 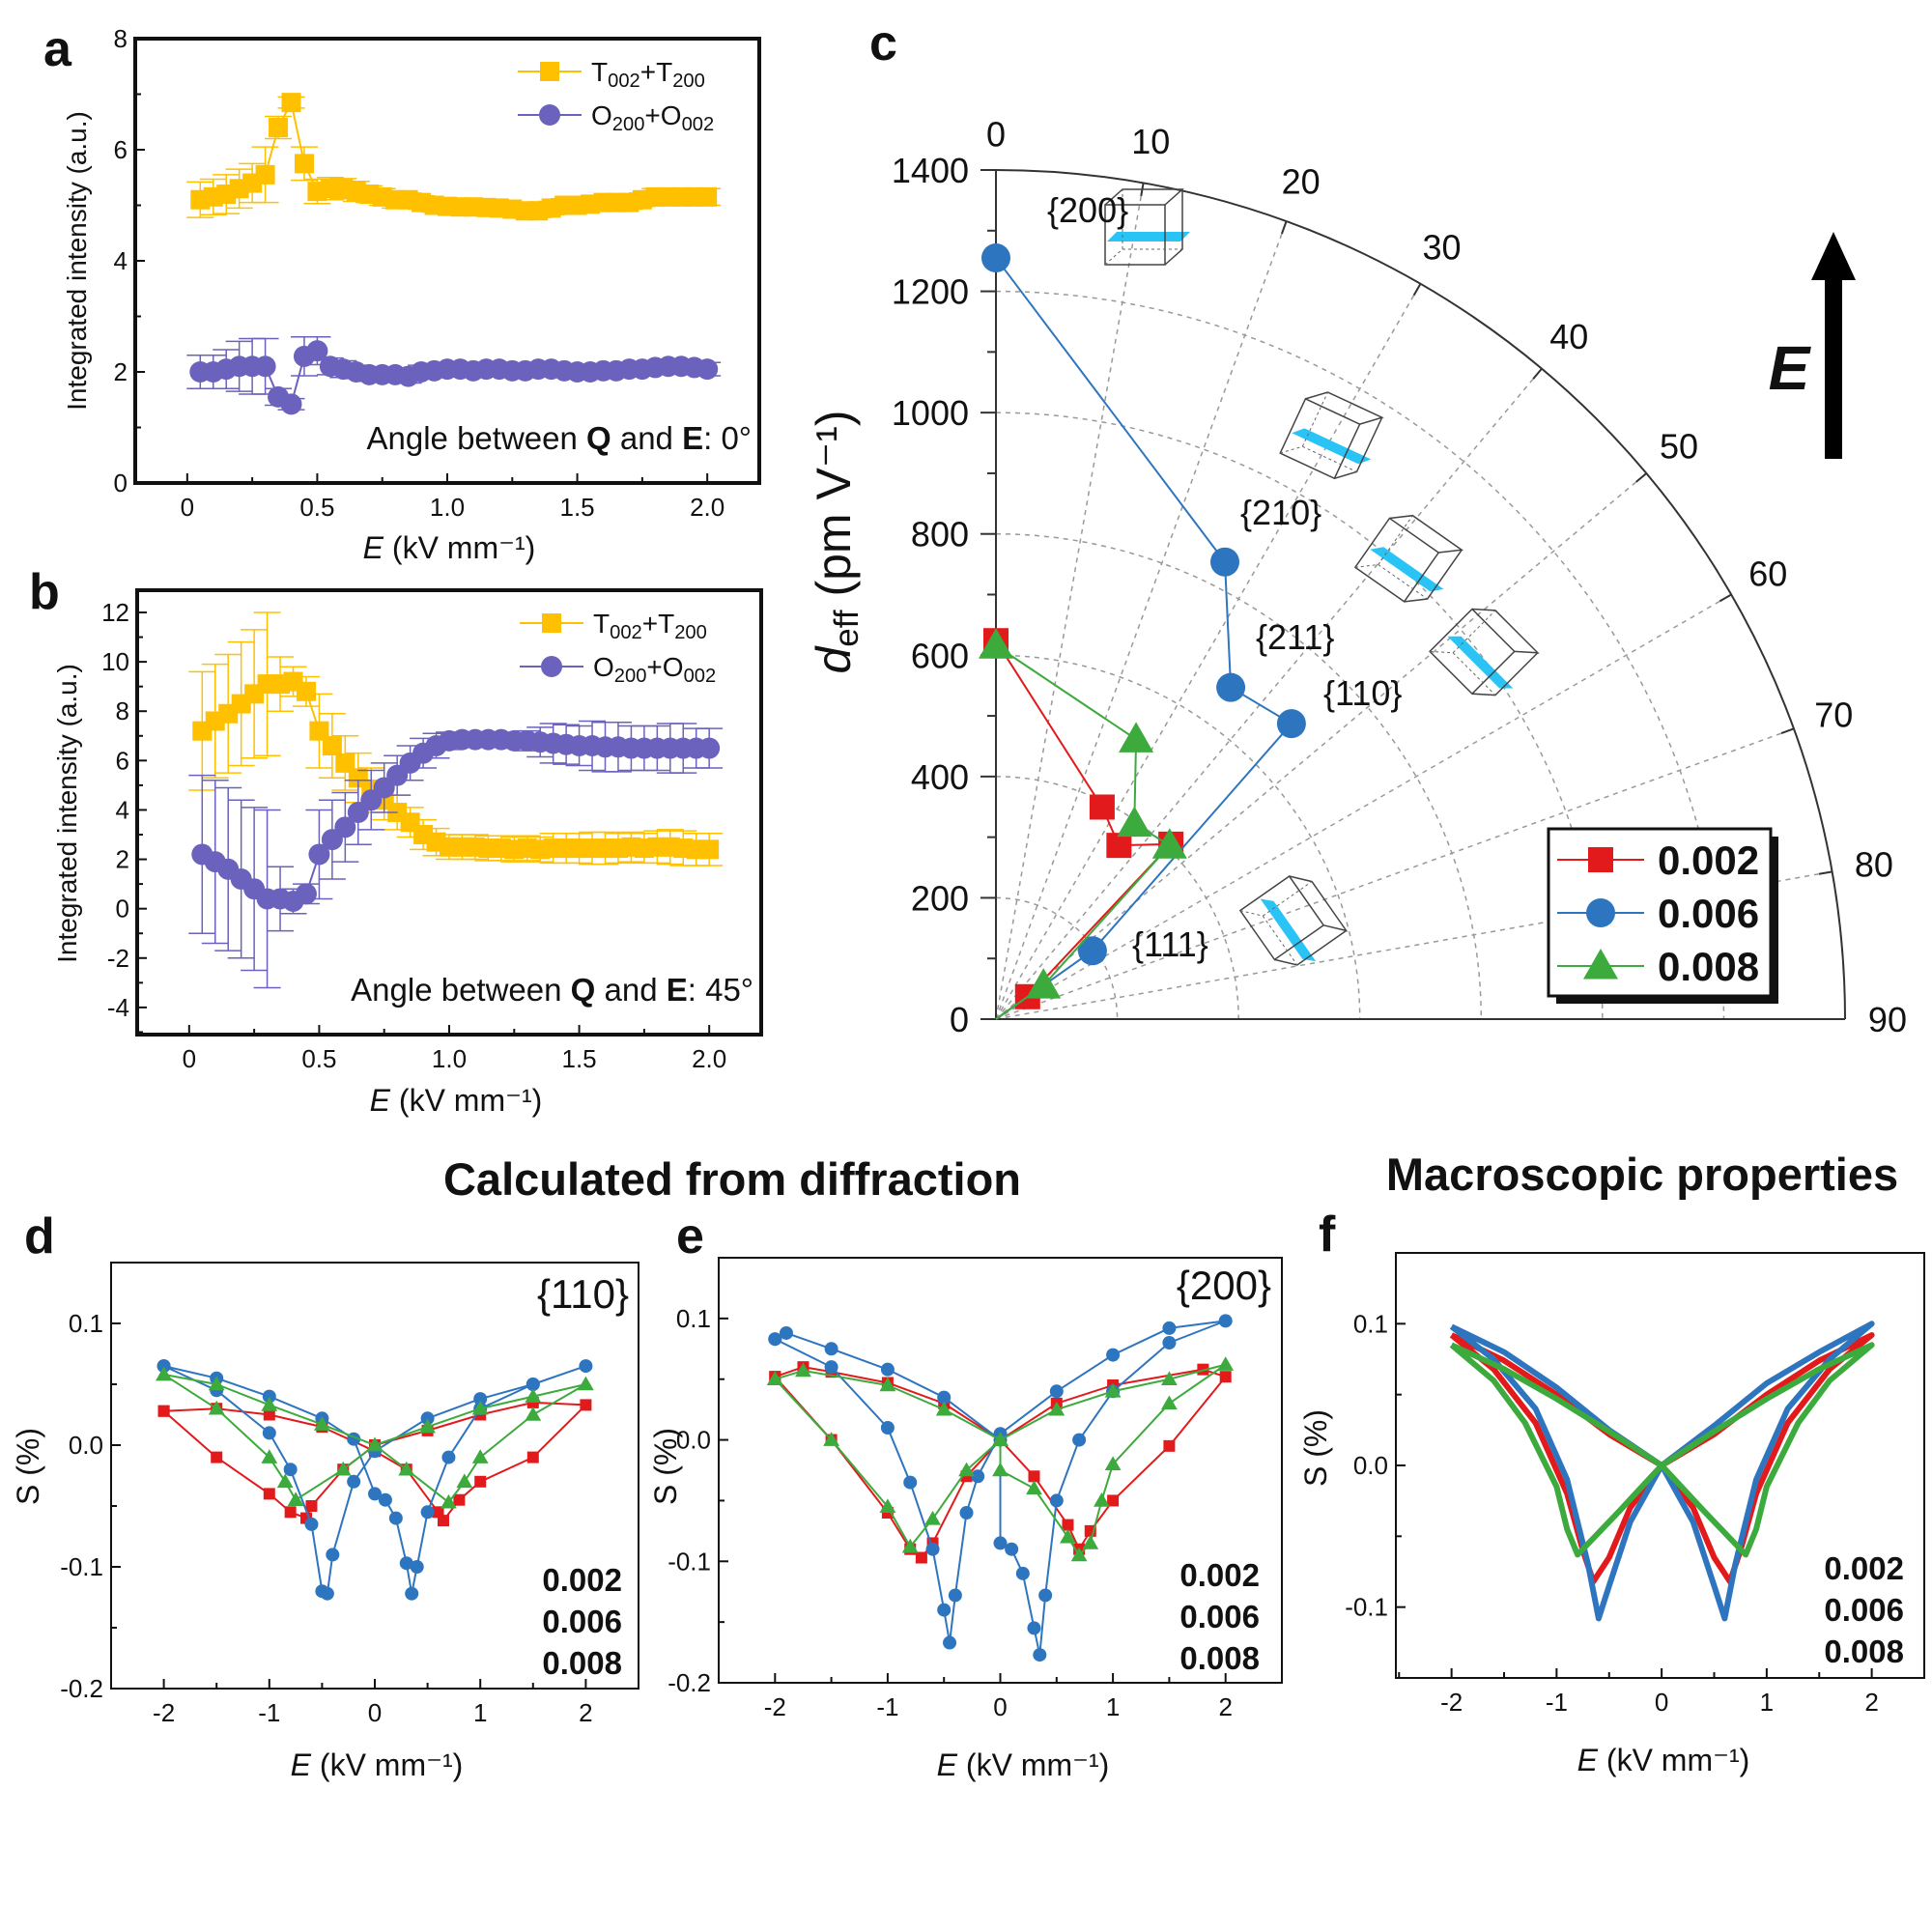 What do you see at coordinates (930, 292) in the screenshot?
I see `r-tick-label: 1200` at bounding box center [930, 292].